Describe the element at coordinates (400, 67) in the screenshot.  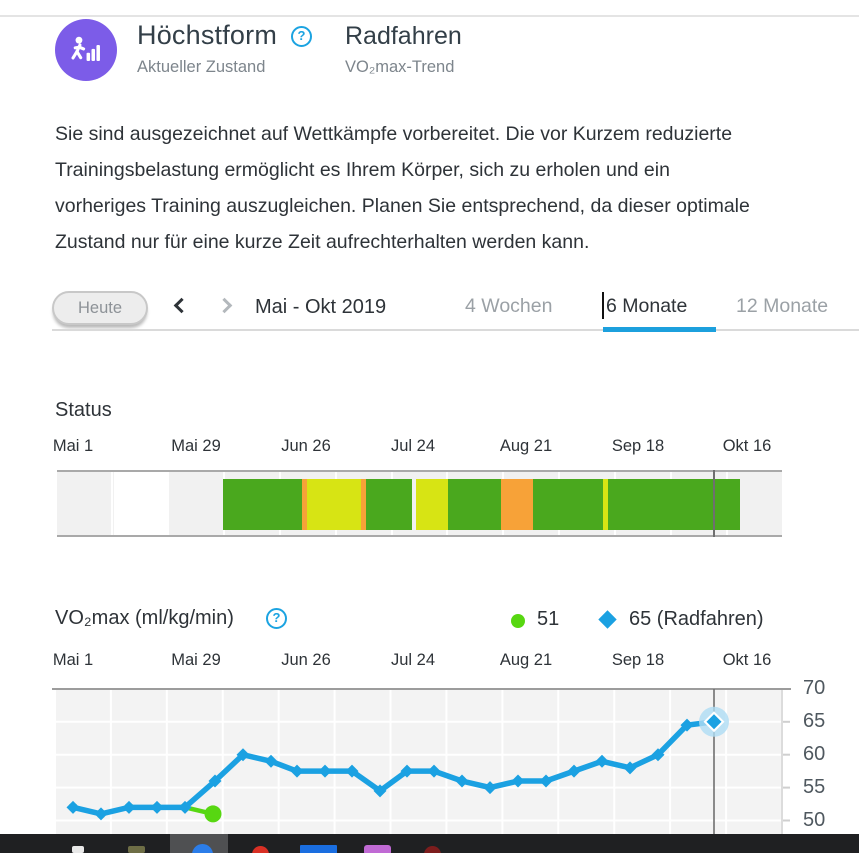
I see `sport-subtitle: VO₂max-Trend` at that location.